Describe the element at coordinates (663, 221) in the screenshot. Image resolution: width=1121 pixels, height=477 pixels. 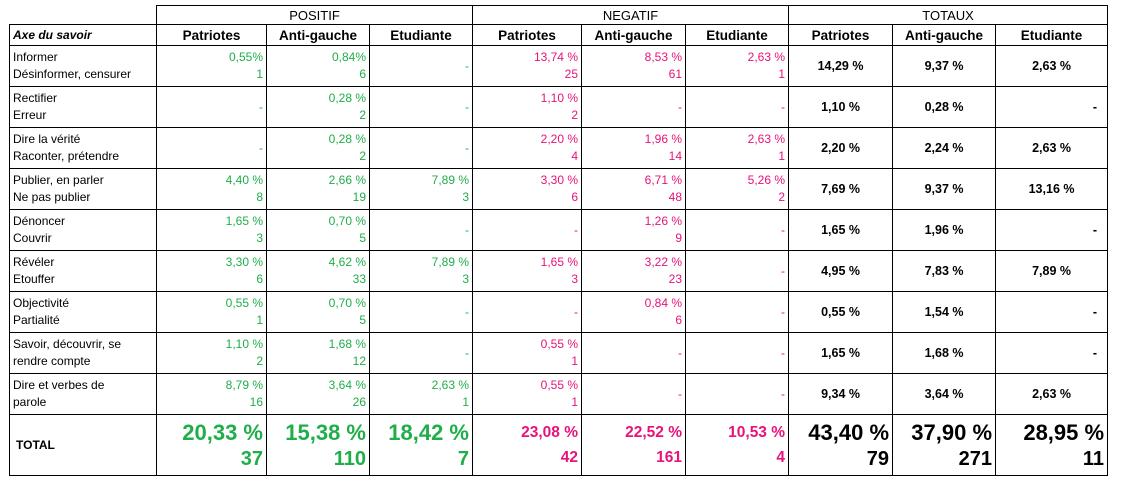
I see `percentage: 1,26 %` at that location.